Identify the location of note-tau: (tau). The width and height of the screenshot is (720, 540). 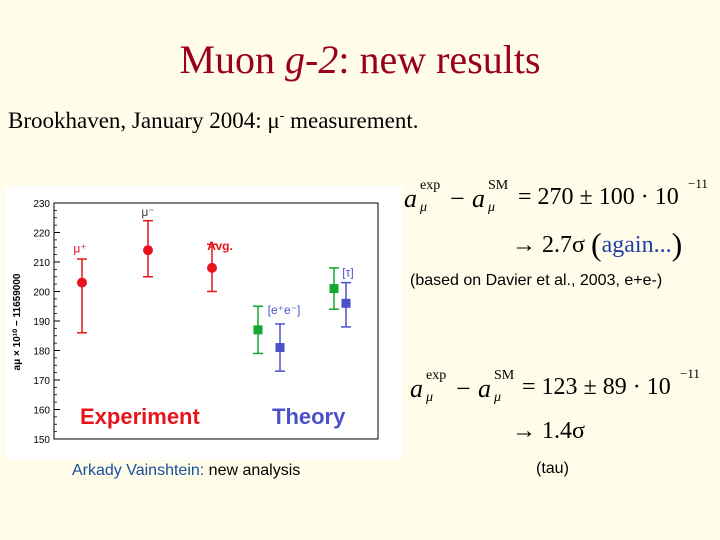
(552, 468).